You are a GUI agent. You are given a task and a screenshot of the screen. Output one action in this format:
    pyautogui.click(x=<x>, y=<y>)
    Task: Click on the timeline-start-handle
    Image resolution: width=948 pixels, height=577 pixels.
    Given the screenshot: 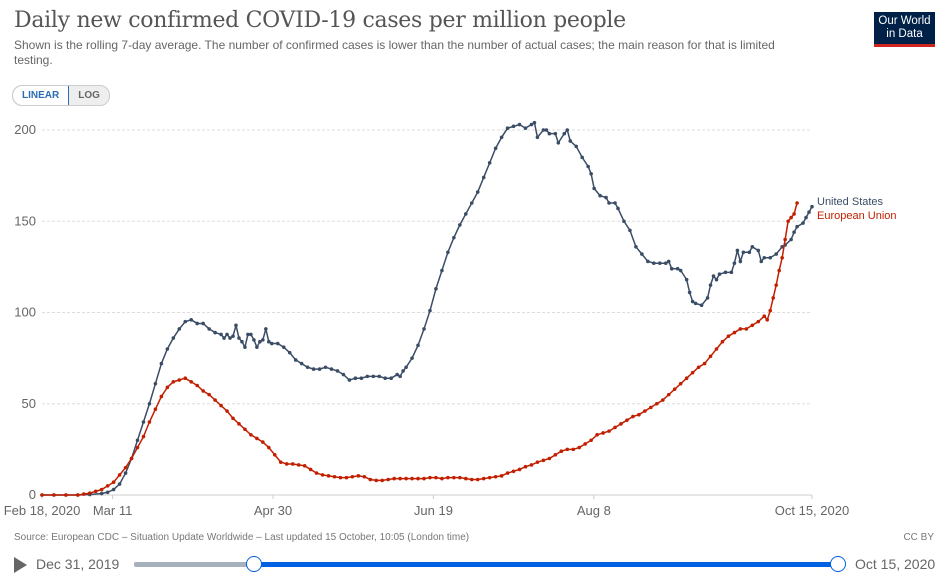 What is the action you would take?
    pyautogui.click(x=253, y=564)
    